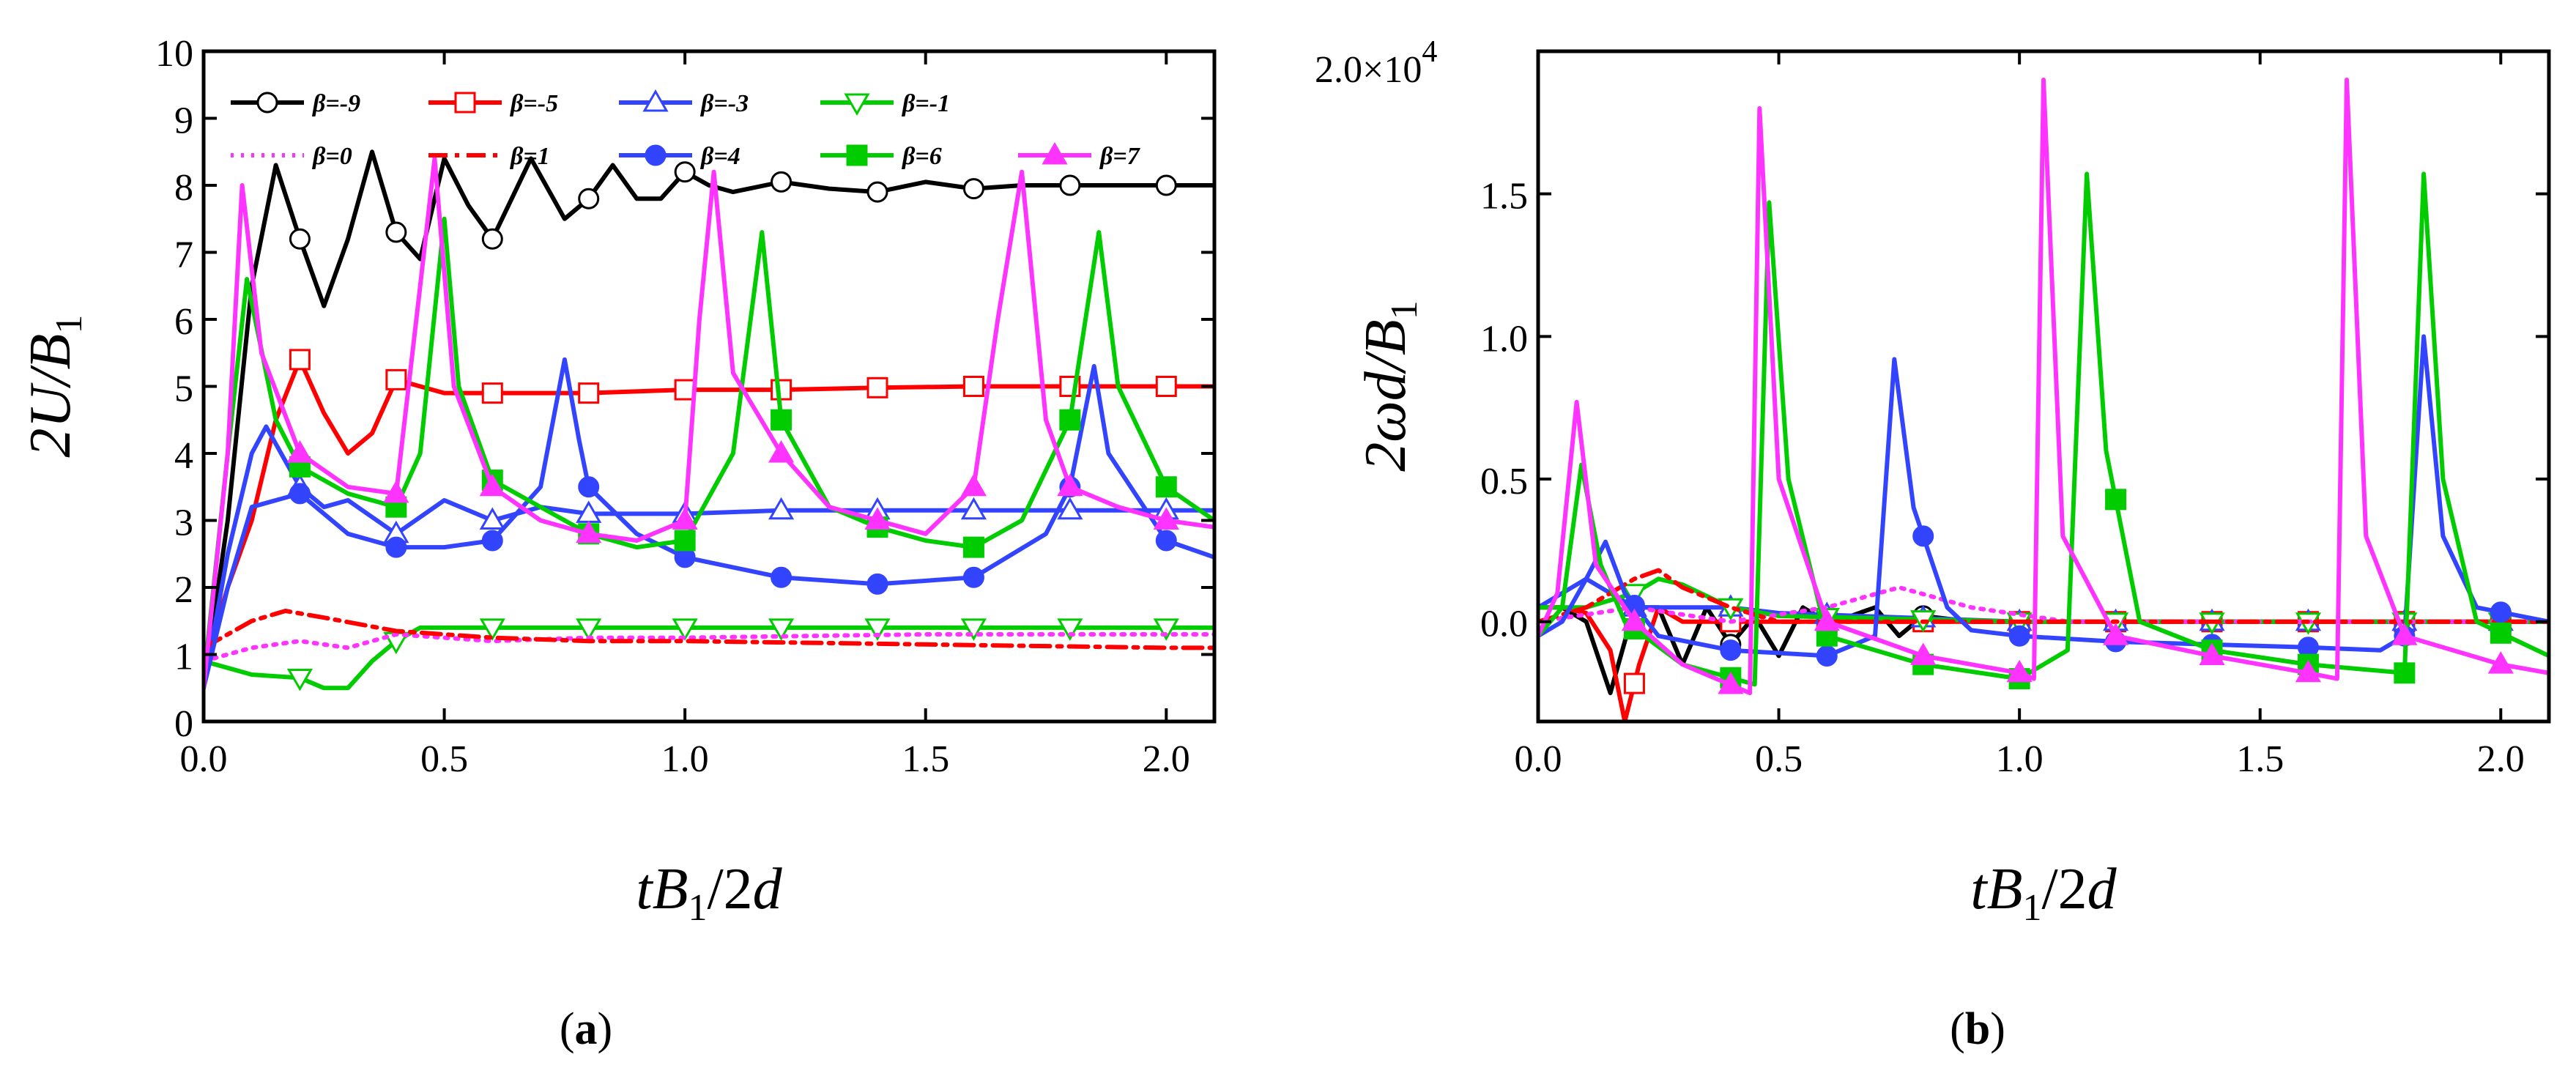 The width and height of the screenshot is (2576, 1087). Describe the element at coordinates (1538, 759) in the screenshot. I see `x-tick-label: 0.0` at that location.